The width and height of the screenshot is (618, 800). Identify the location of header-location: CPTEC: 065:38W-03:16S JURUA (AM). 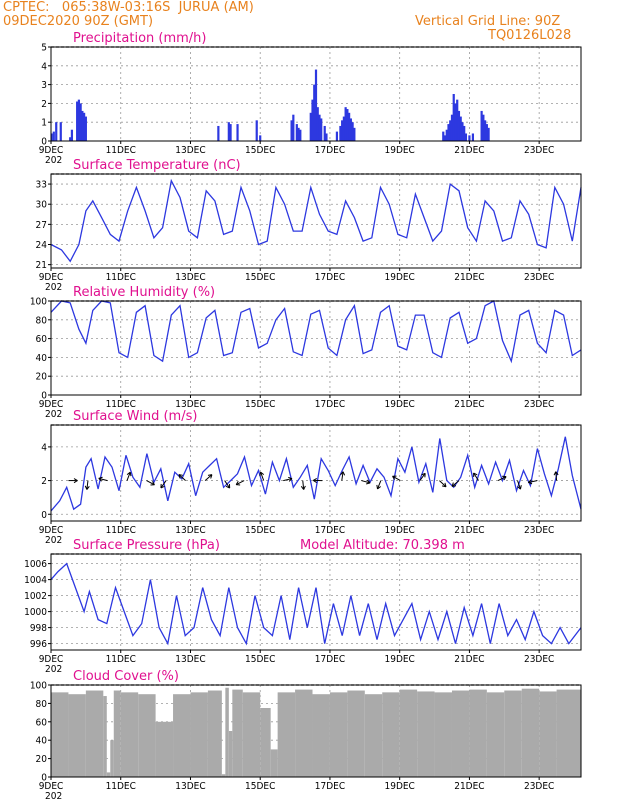
(128, 7).